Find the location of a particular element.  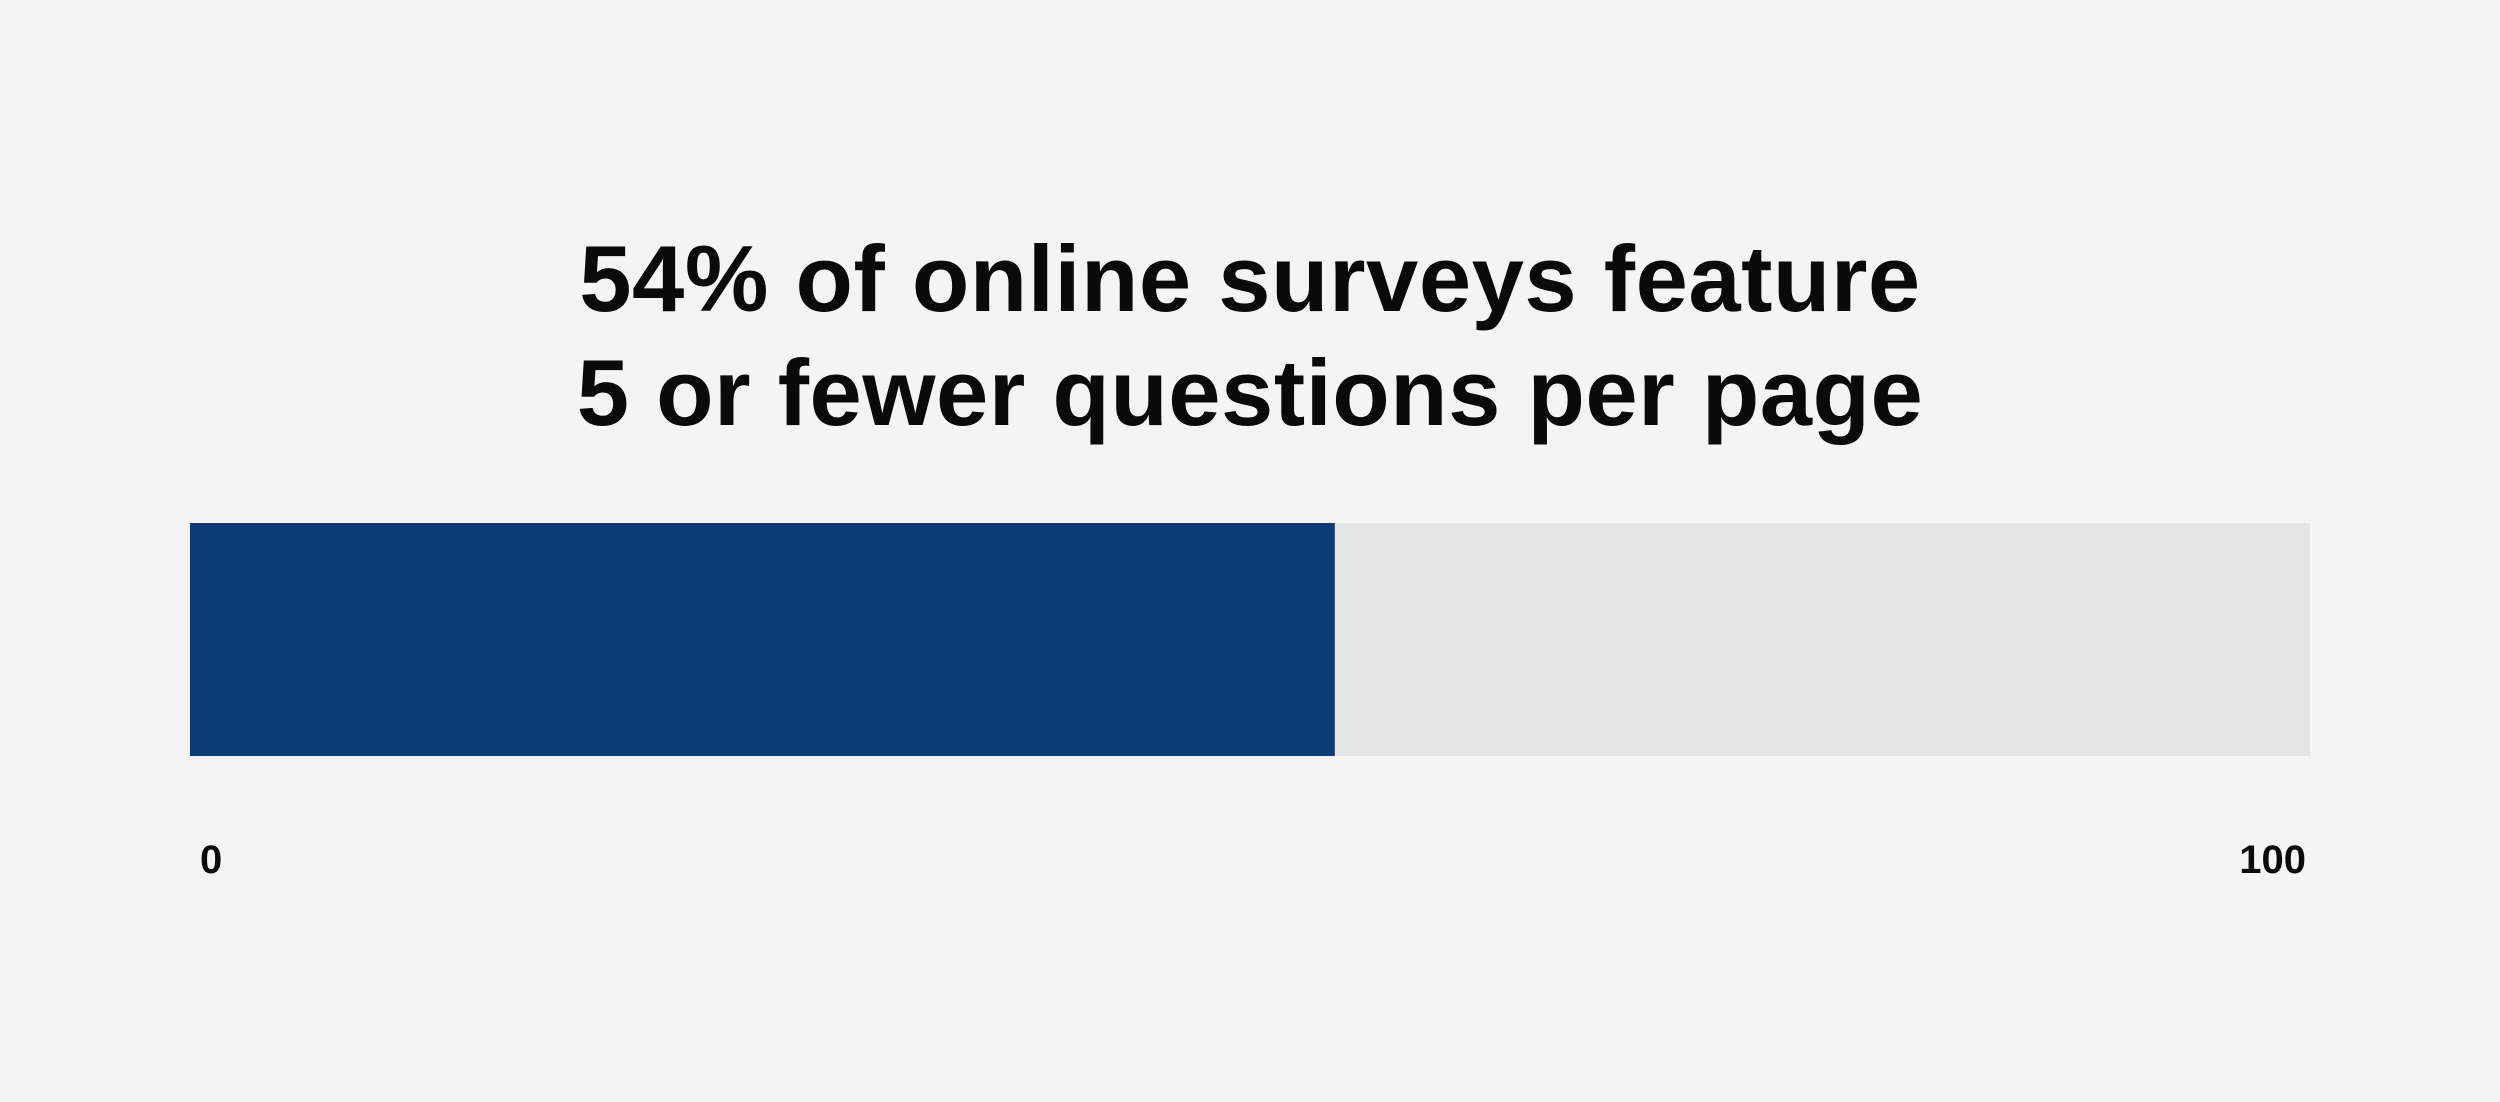

axis-tick-label-max: 100 is located at coordinates (2272, 860).